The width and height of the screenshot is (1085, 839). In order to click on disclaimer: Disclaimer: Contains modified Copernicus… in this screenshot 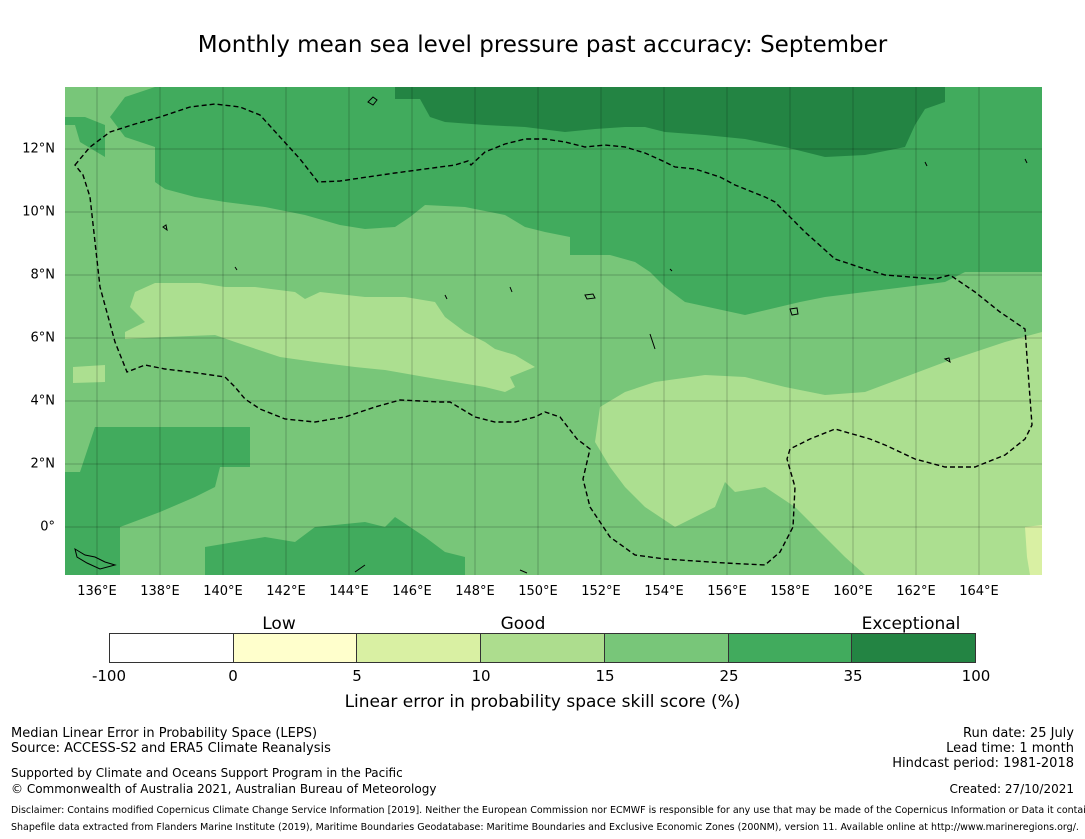, I will do `click(548, 810)`.